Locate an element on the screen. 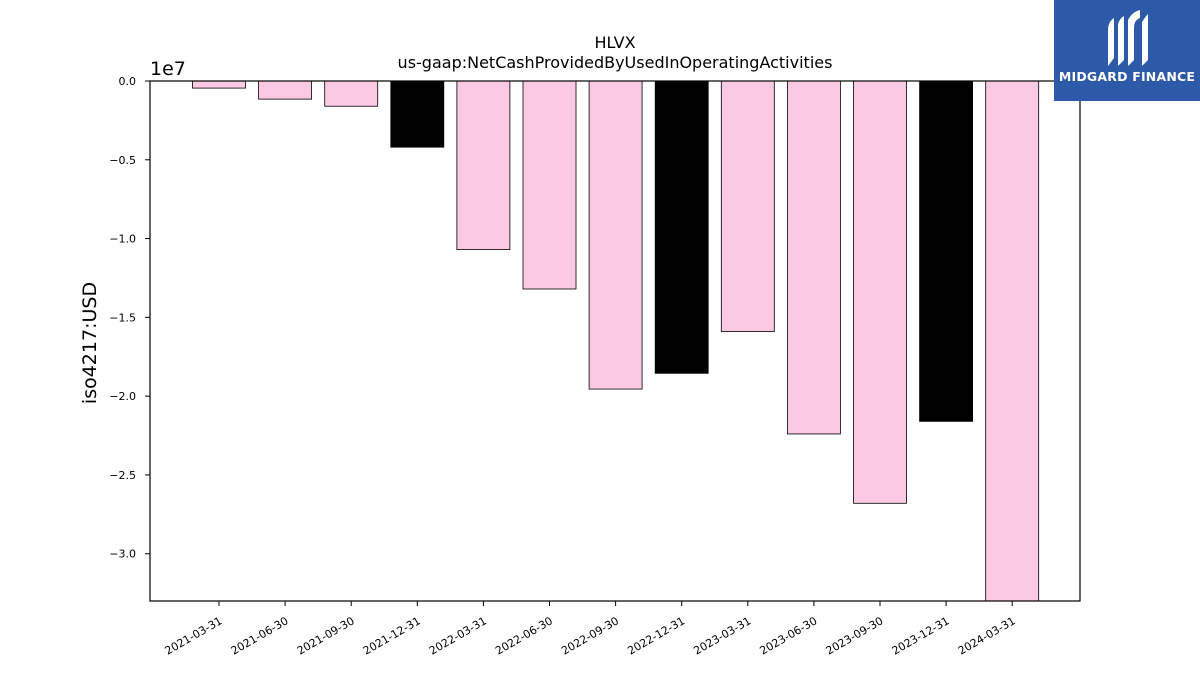 The height and width of the screenshot is (675, 1200). x-tick-label: 2022-09-30 is located at coordinates (590, 635).